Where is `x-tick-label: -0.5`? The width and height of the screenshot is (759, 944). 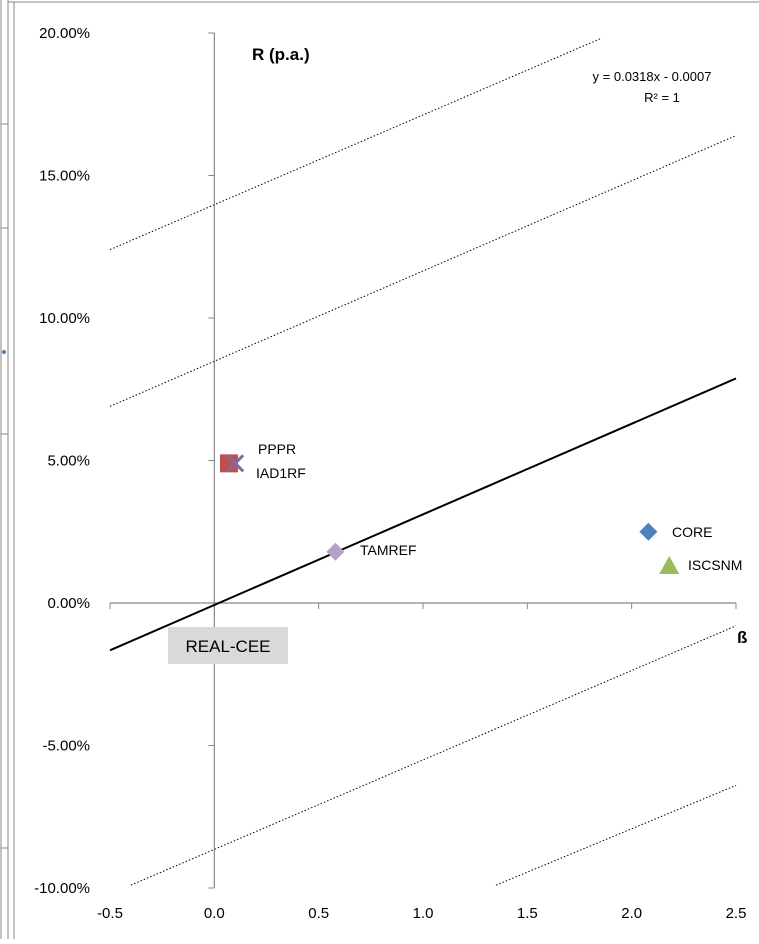 x-tick-label: -0.5 is located at coordinates (110, 913).